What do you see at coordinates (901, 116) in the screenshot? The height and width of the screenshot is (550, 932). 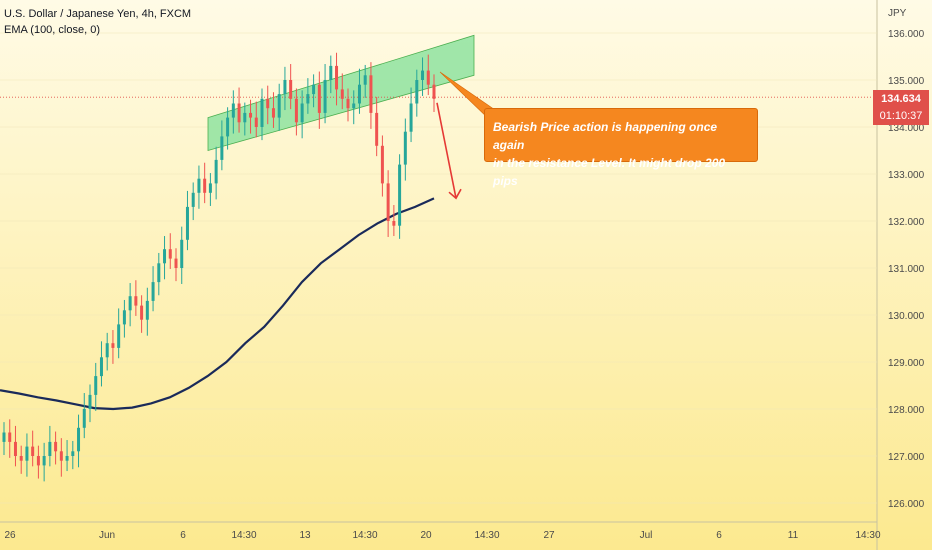 I see `countdown-badge: 01:10:37` at bounding box center [901, 116].